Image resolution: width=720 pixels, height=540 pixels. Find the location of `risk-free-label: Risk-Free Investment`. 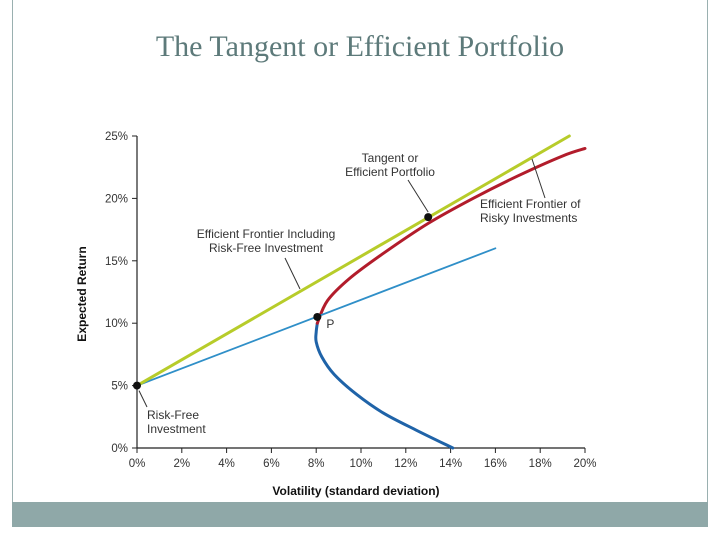

risk-free-label: Risk-Free Investment is located at coordinates (176, 422).